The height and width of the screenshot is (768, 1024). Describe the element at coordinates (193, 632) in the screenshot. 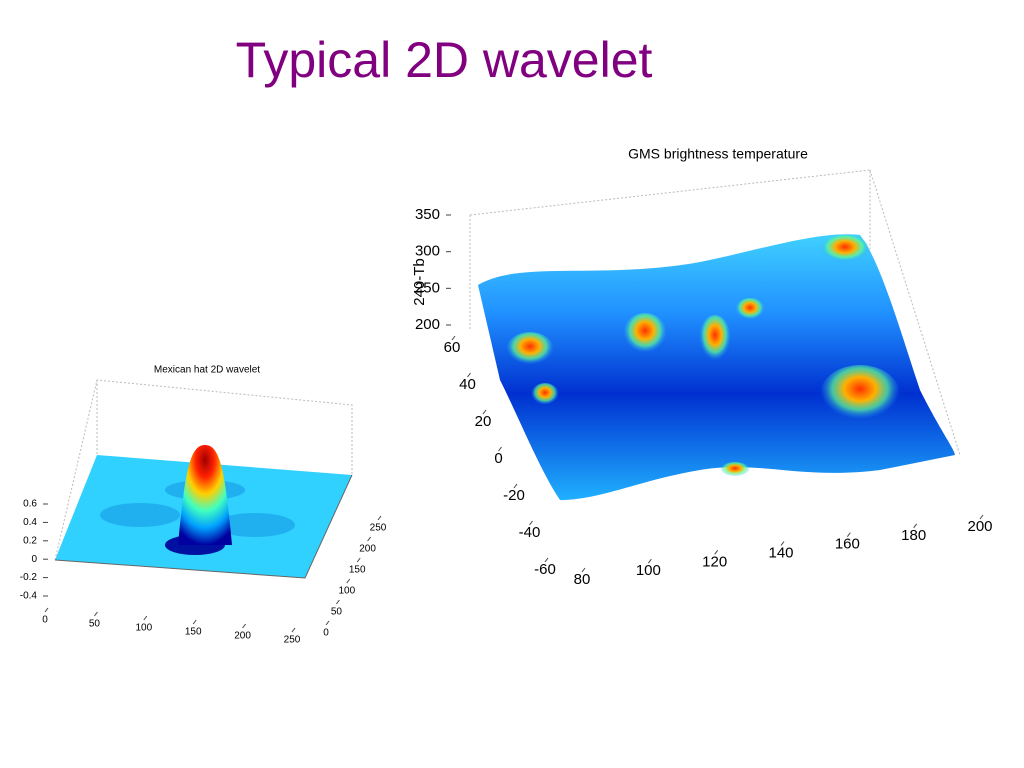

I see `x-tick-label: 150` at that location.